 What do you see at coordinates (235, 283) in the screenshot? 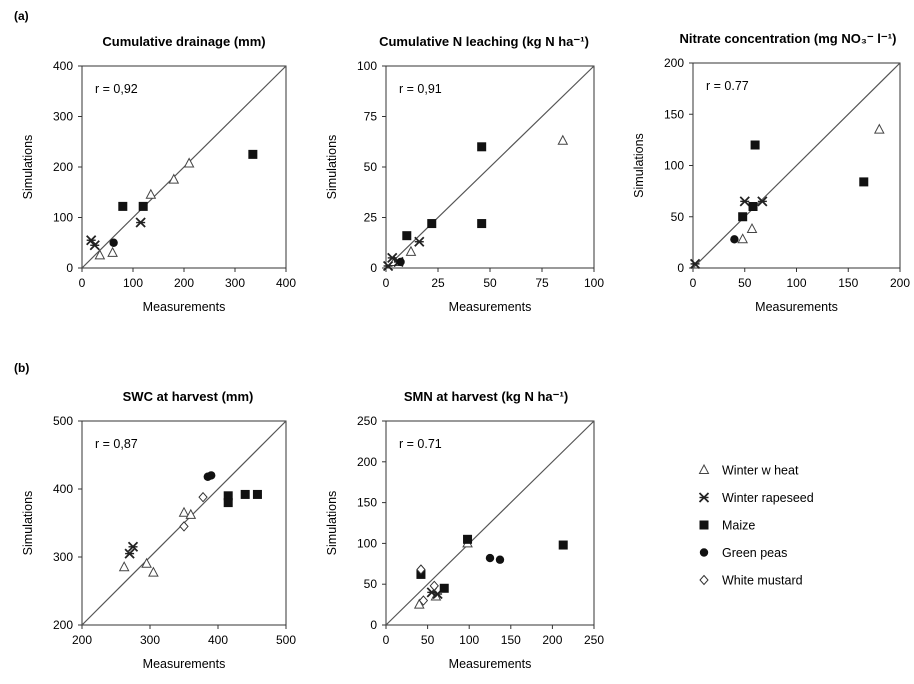
I see `x-tick-label: 300` at bounding box center [235, 283].